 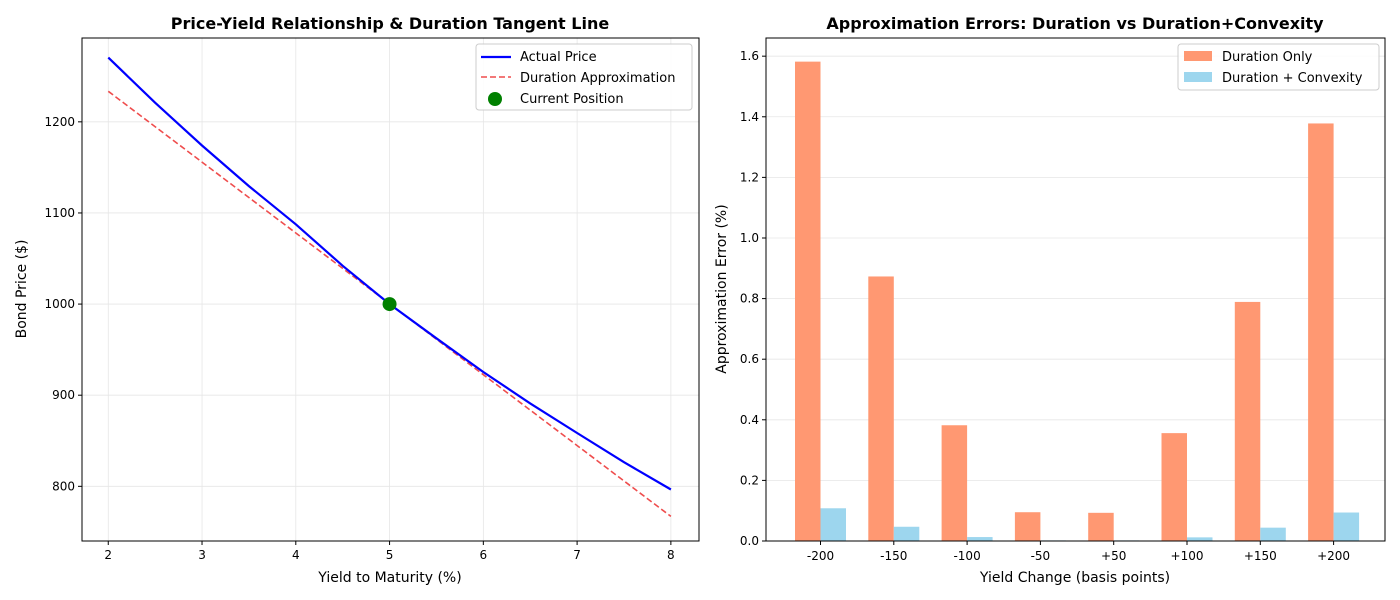 I want to click on legend-swatch-duration-only, so click(x=1198, y=56).